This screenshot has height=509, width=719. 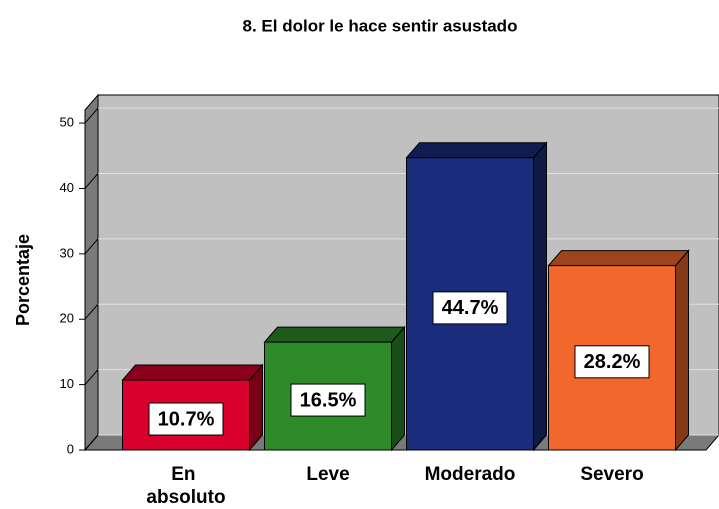 I want to click on x-tick-label: Severo, so click(x=611, y=474).